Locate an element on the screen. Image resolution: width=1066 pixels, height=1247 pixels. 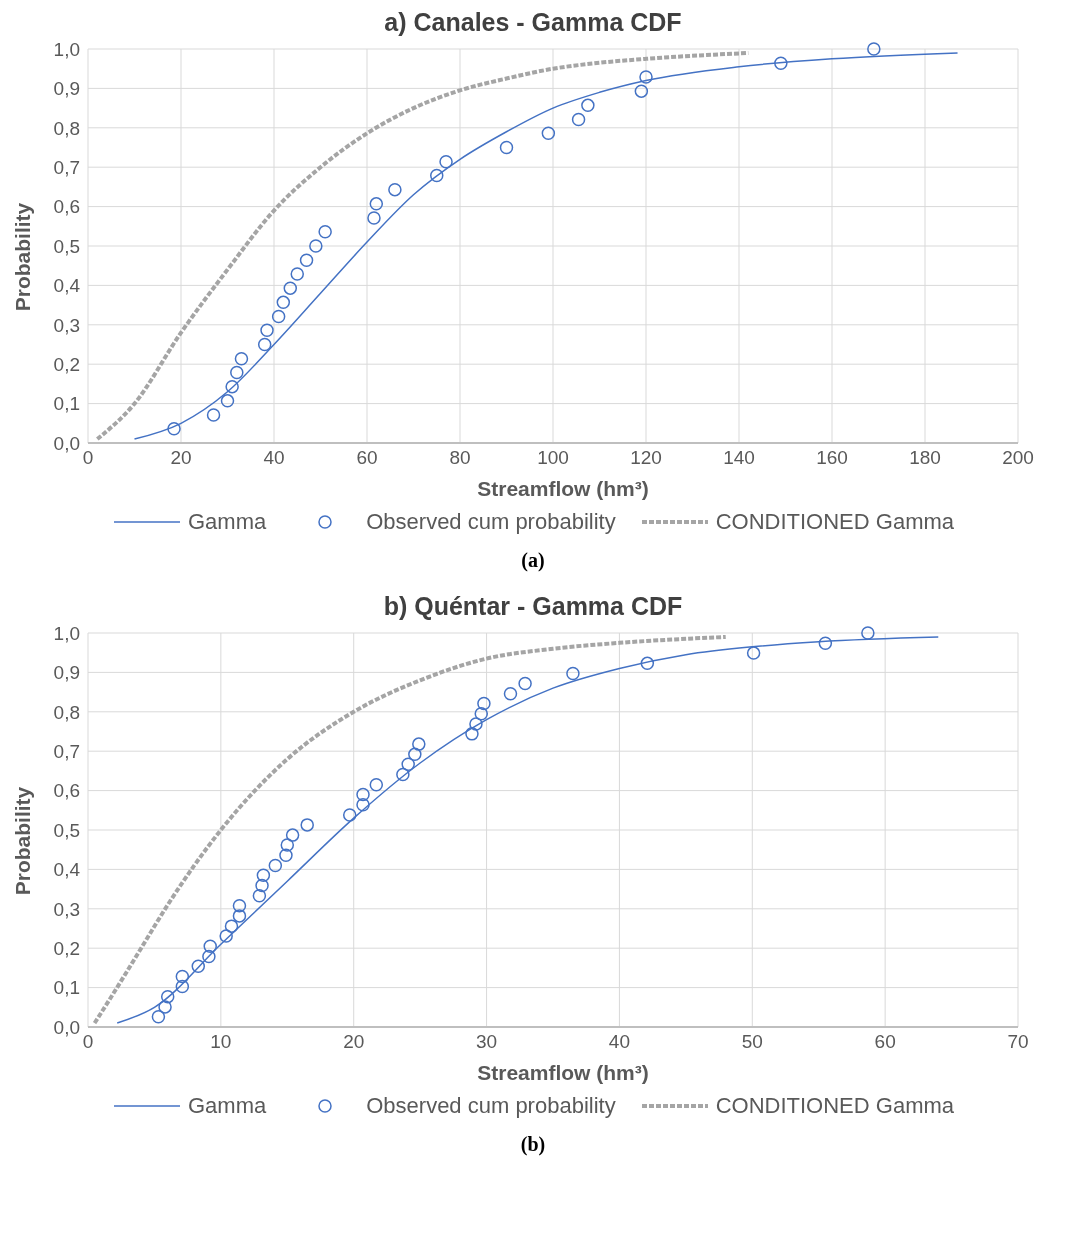
x-tick-label: 180 is located at coordinates (925, 458).